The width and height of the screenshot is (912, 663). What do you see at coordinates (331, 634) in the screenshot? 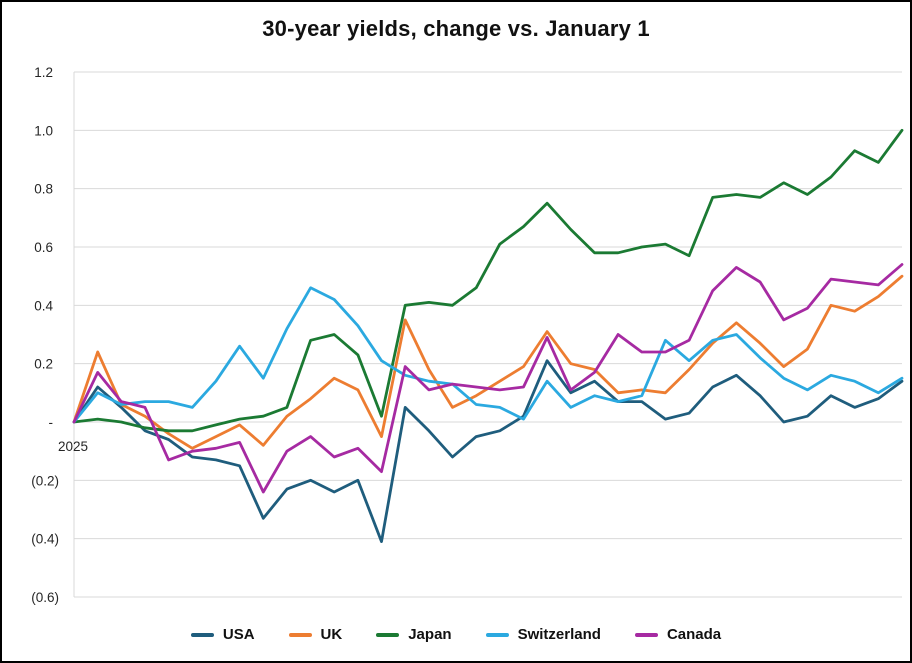
I see `legend-label: UK` at bounding box center [331, 634].